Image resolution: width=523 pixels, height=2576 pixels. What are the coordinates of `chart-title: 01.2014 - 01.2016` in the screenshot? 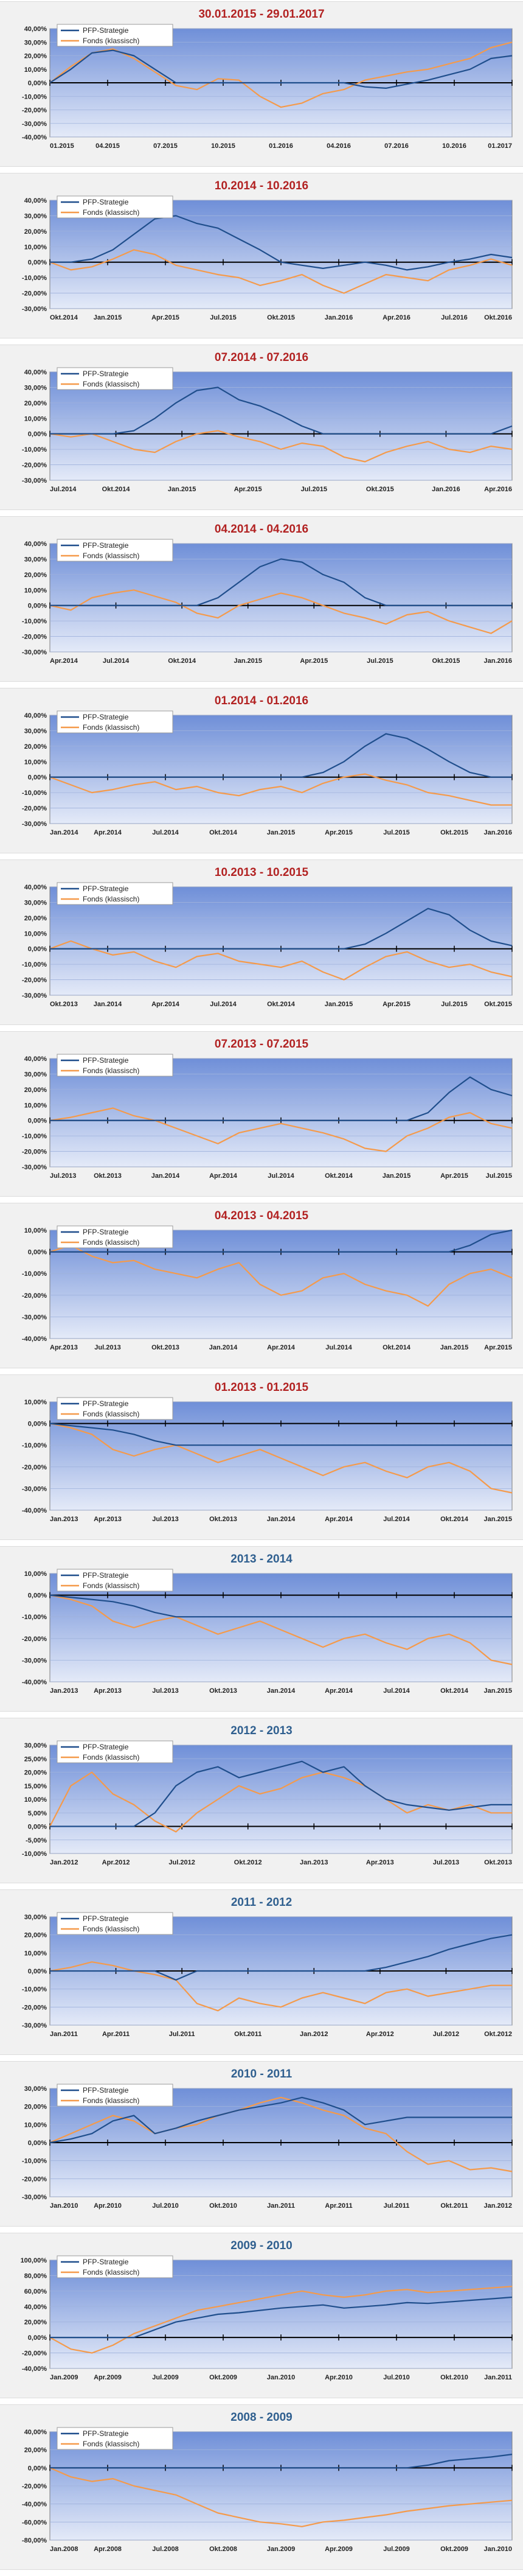 It's located at (261, 701).